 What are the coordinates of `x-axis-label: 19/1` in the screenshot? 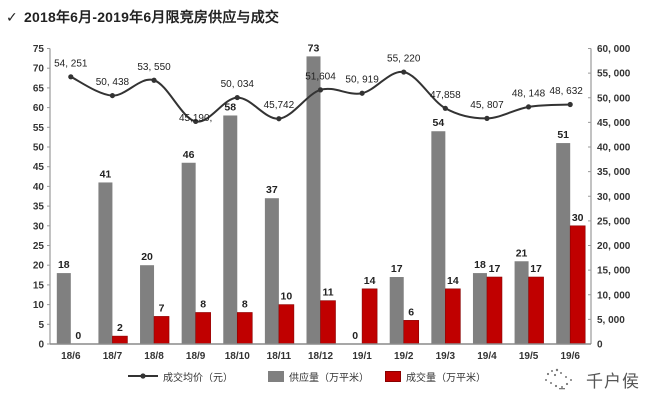 It's located at (362, 356).